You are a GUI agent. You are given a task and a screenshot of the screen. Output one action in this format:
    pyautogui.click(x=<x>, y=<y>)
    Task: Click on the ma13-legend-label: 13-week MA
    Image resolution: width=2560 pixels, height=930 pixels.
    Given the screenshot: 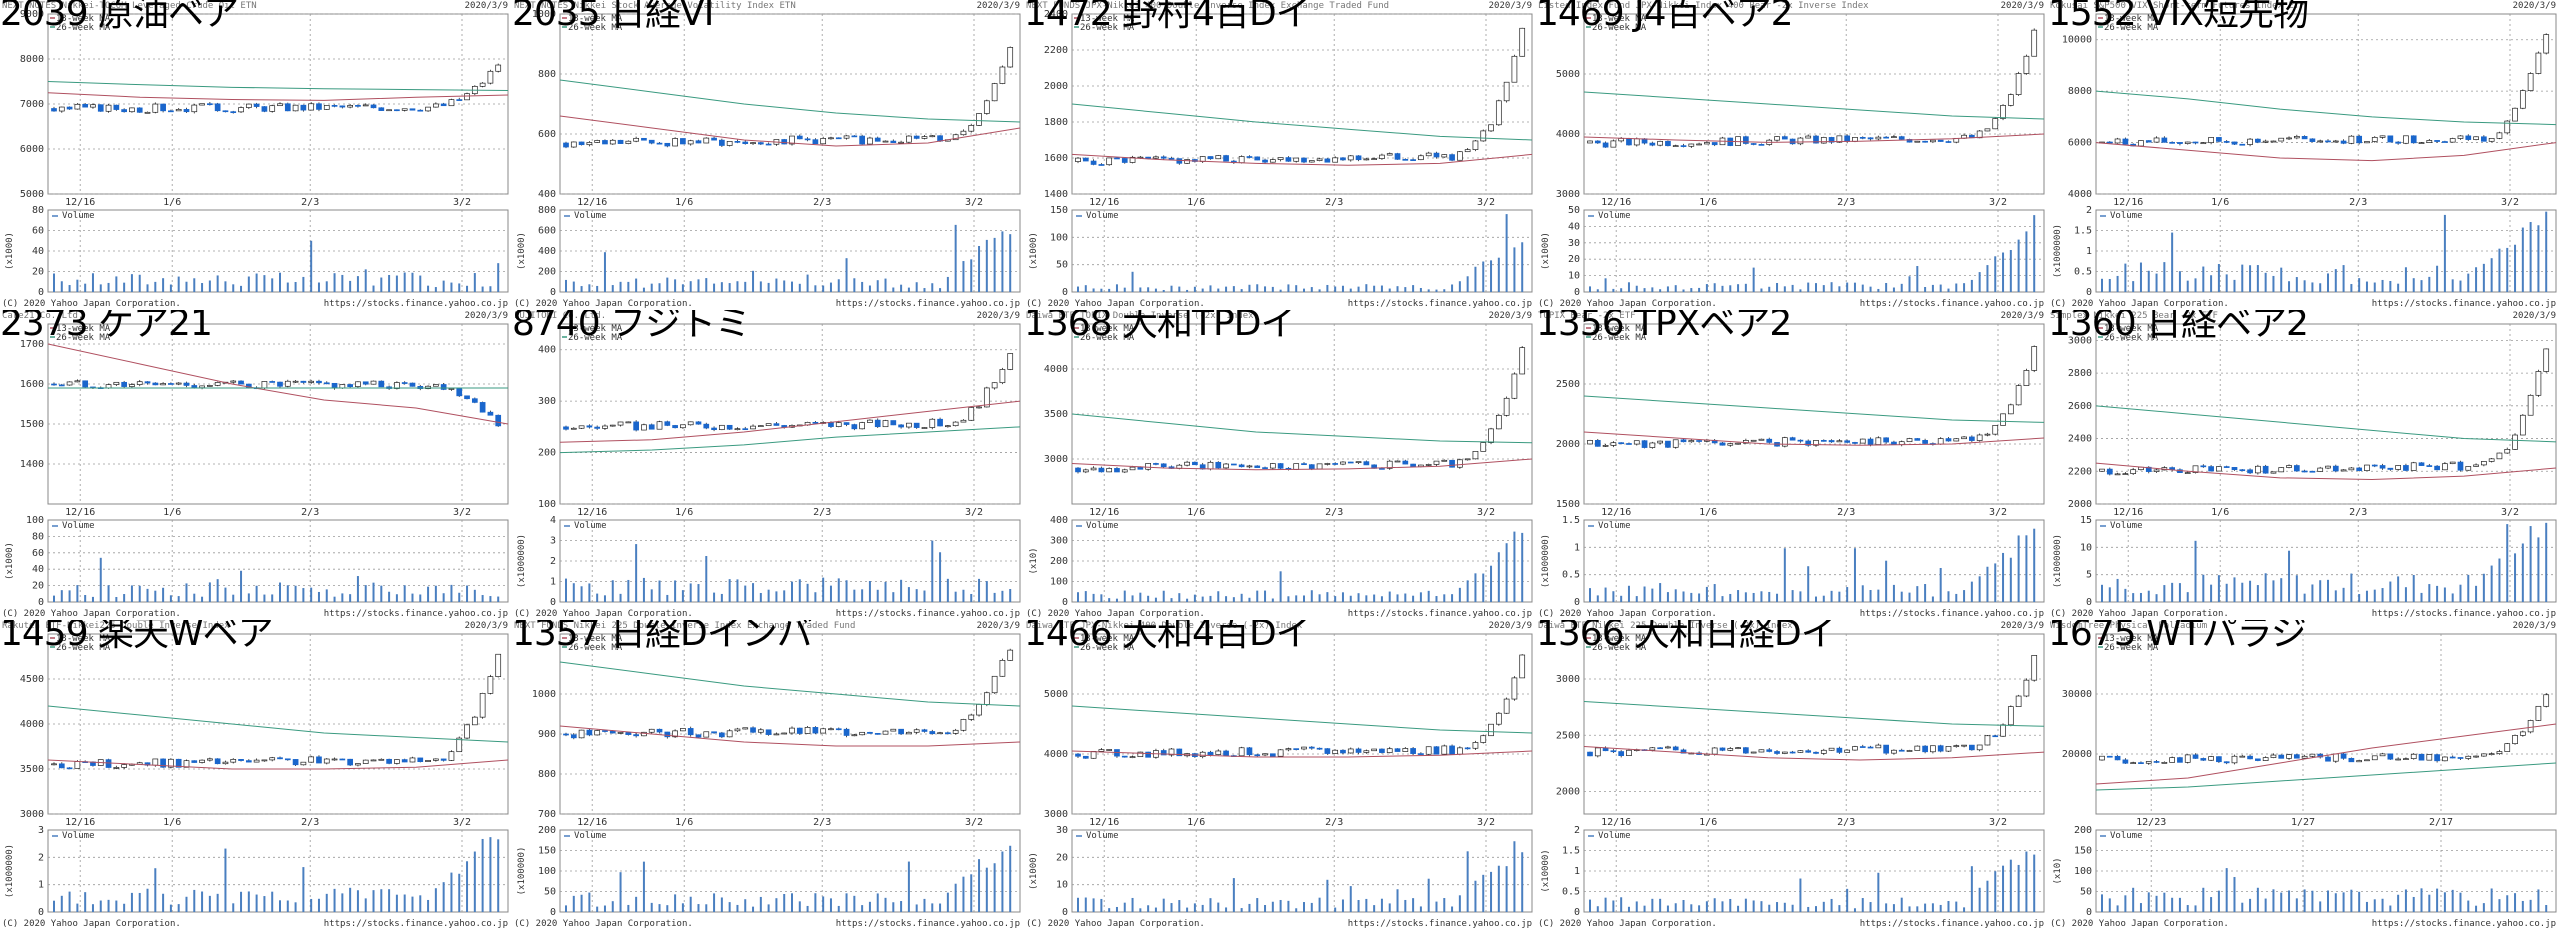 What is the action you would take?
    pyautogui.click(x=83, y=329)
    